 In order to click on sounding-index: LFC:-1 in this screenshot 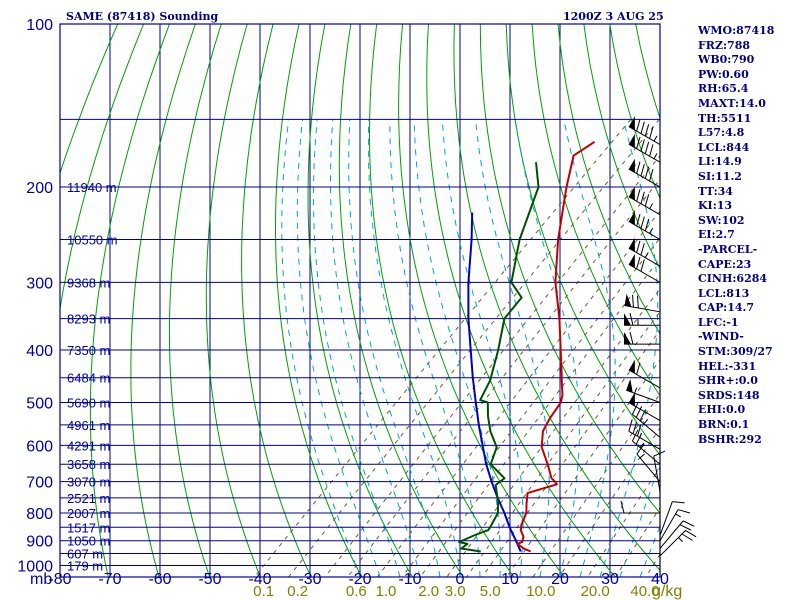, I will do `click(718, 322)`.